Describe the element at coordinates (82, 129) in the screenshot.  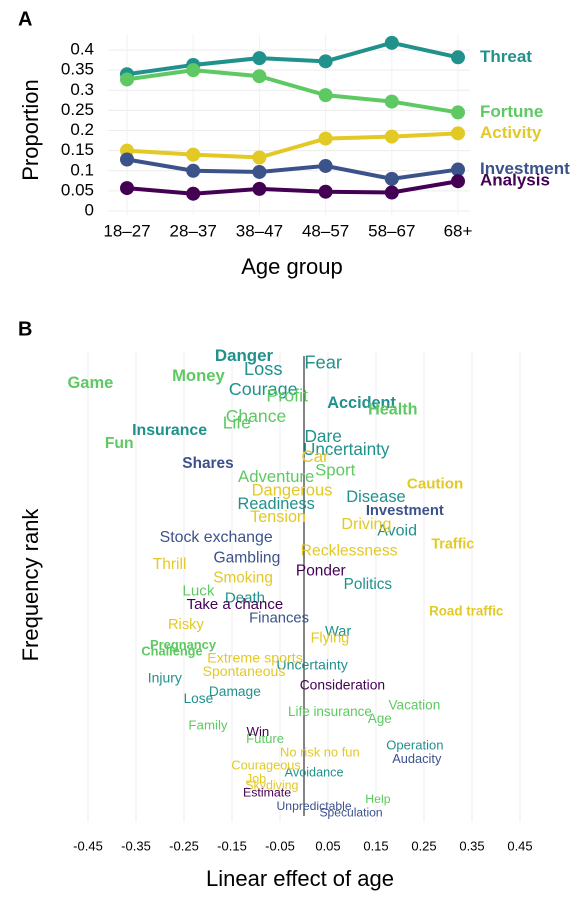
I see `y-tick-label: 0.2` at that location.